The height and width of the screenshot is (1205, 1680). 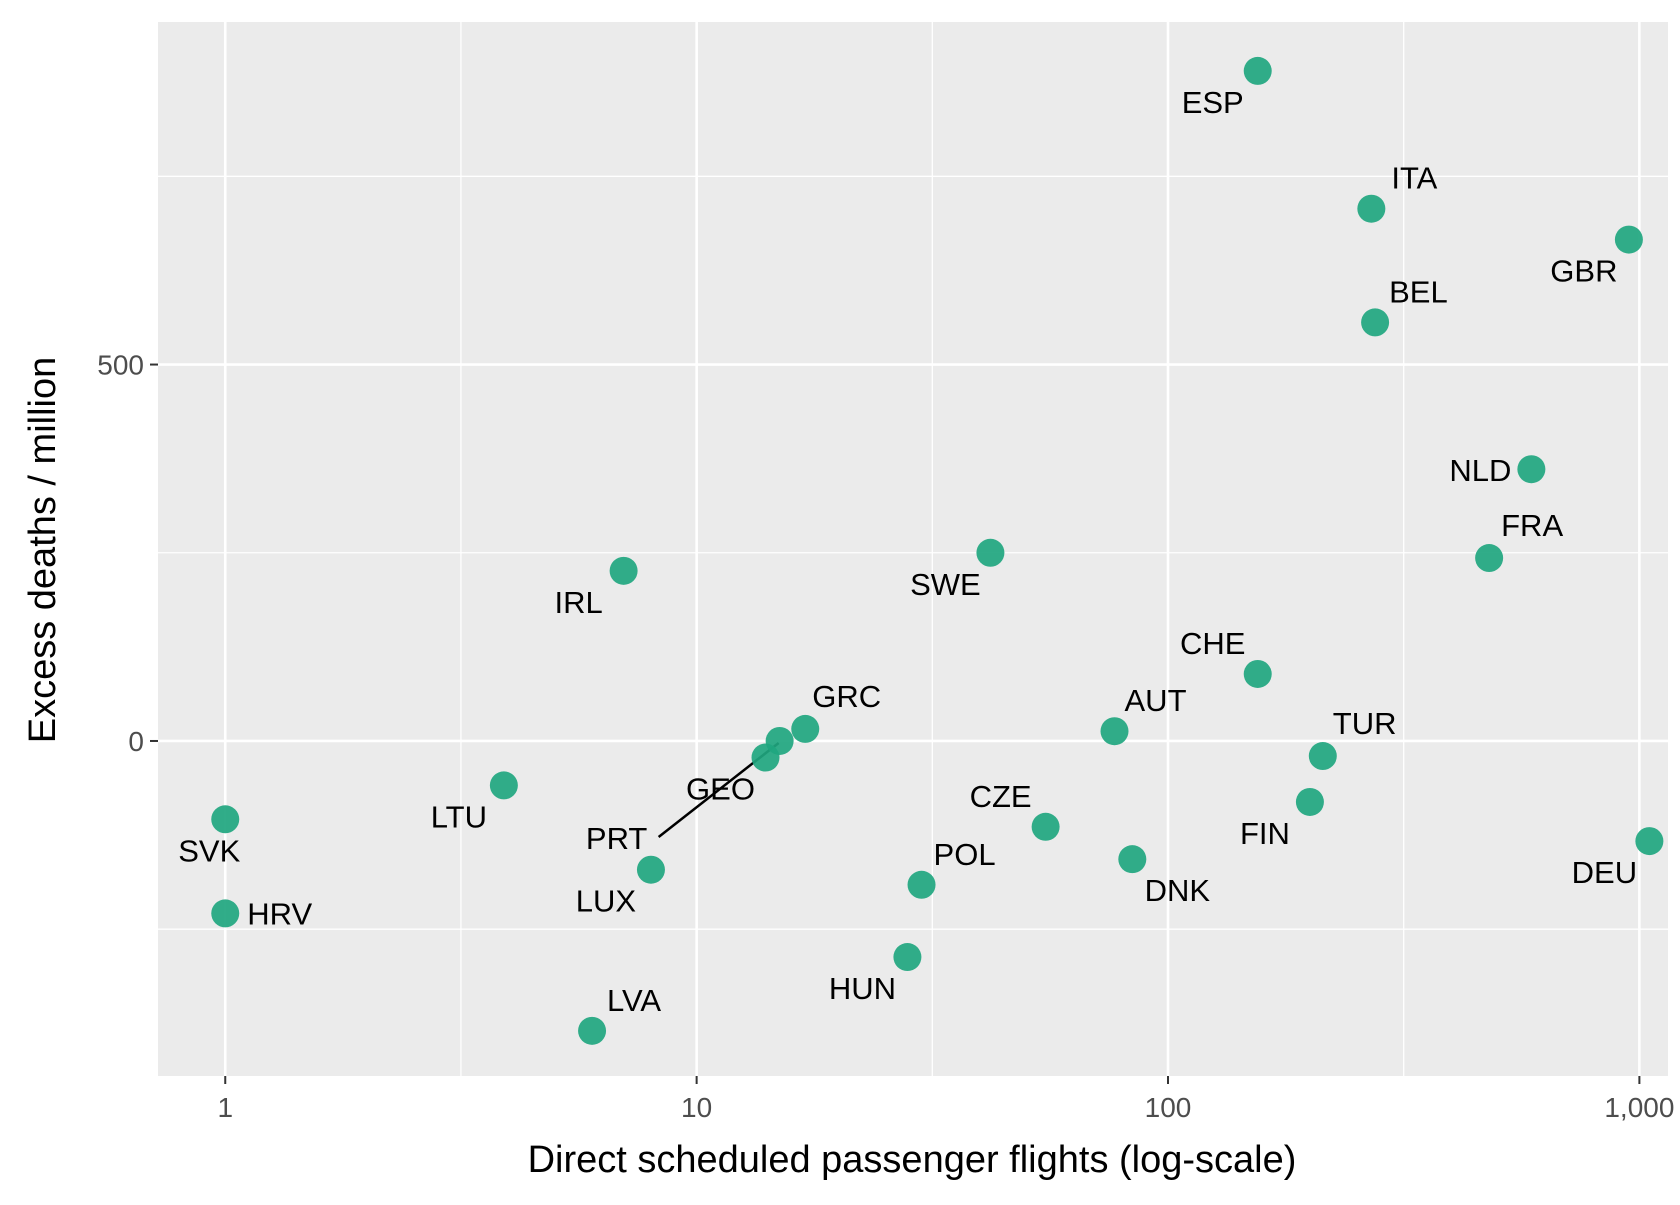 I want to click on point-label-swe: SWE, so click(x=945, y=584).